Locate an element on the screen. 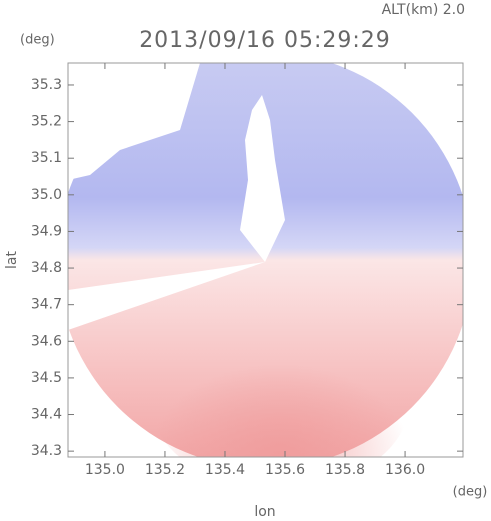  x-unit: (deg) is located at coordinates (470, 492).